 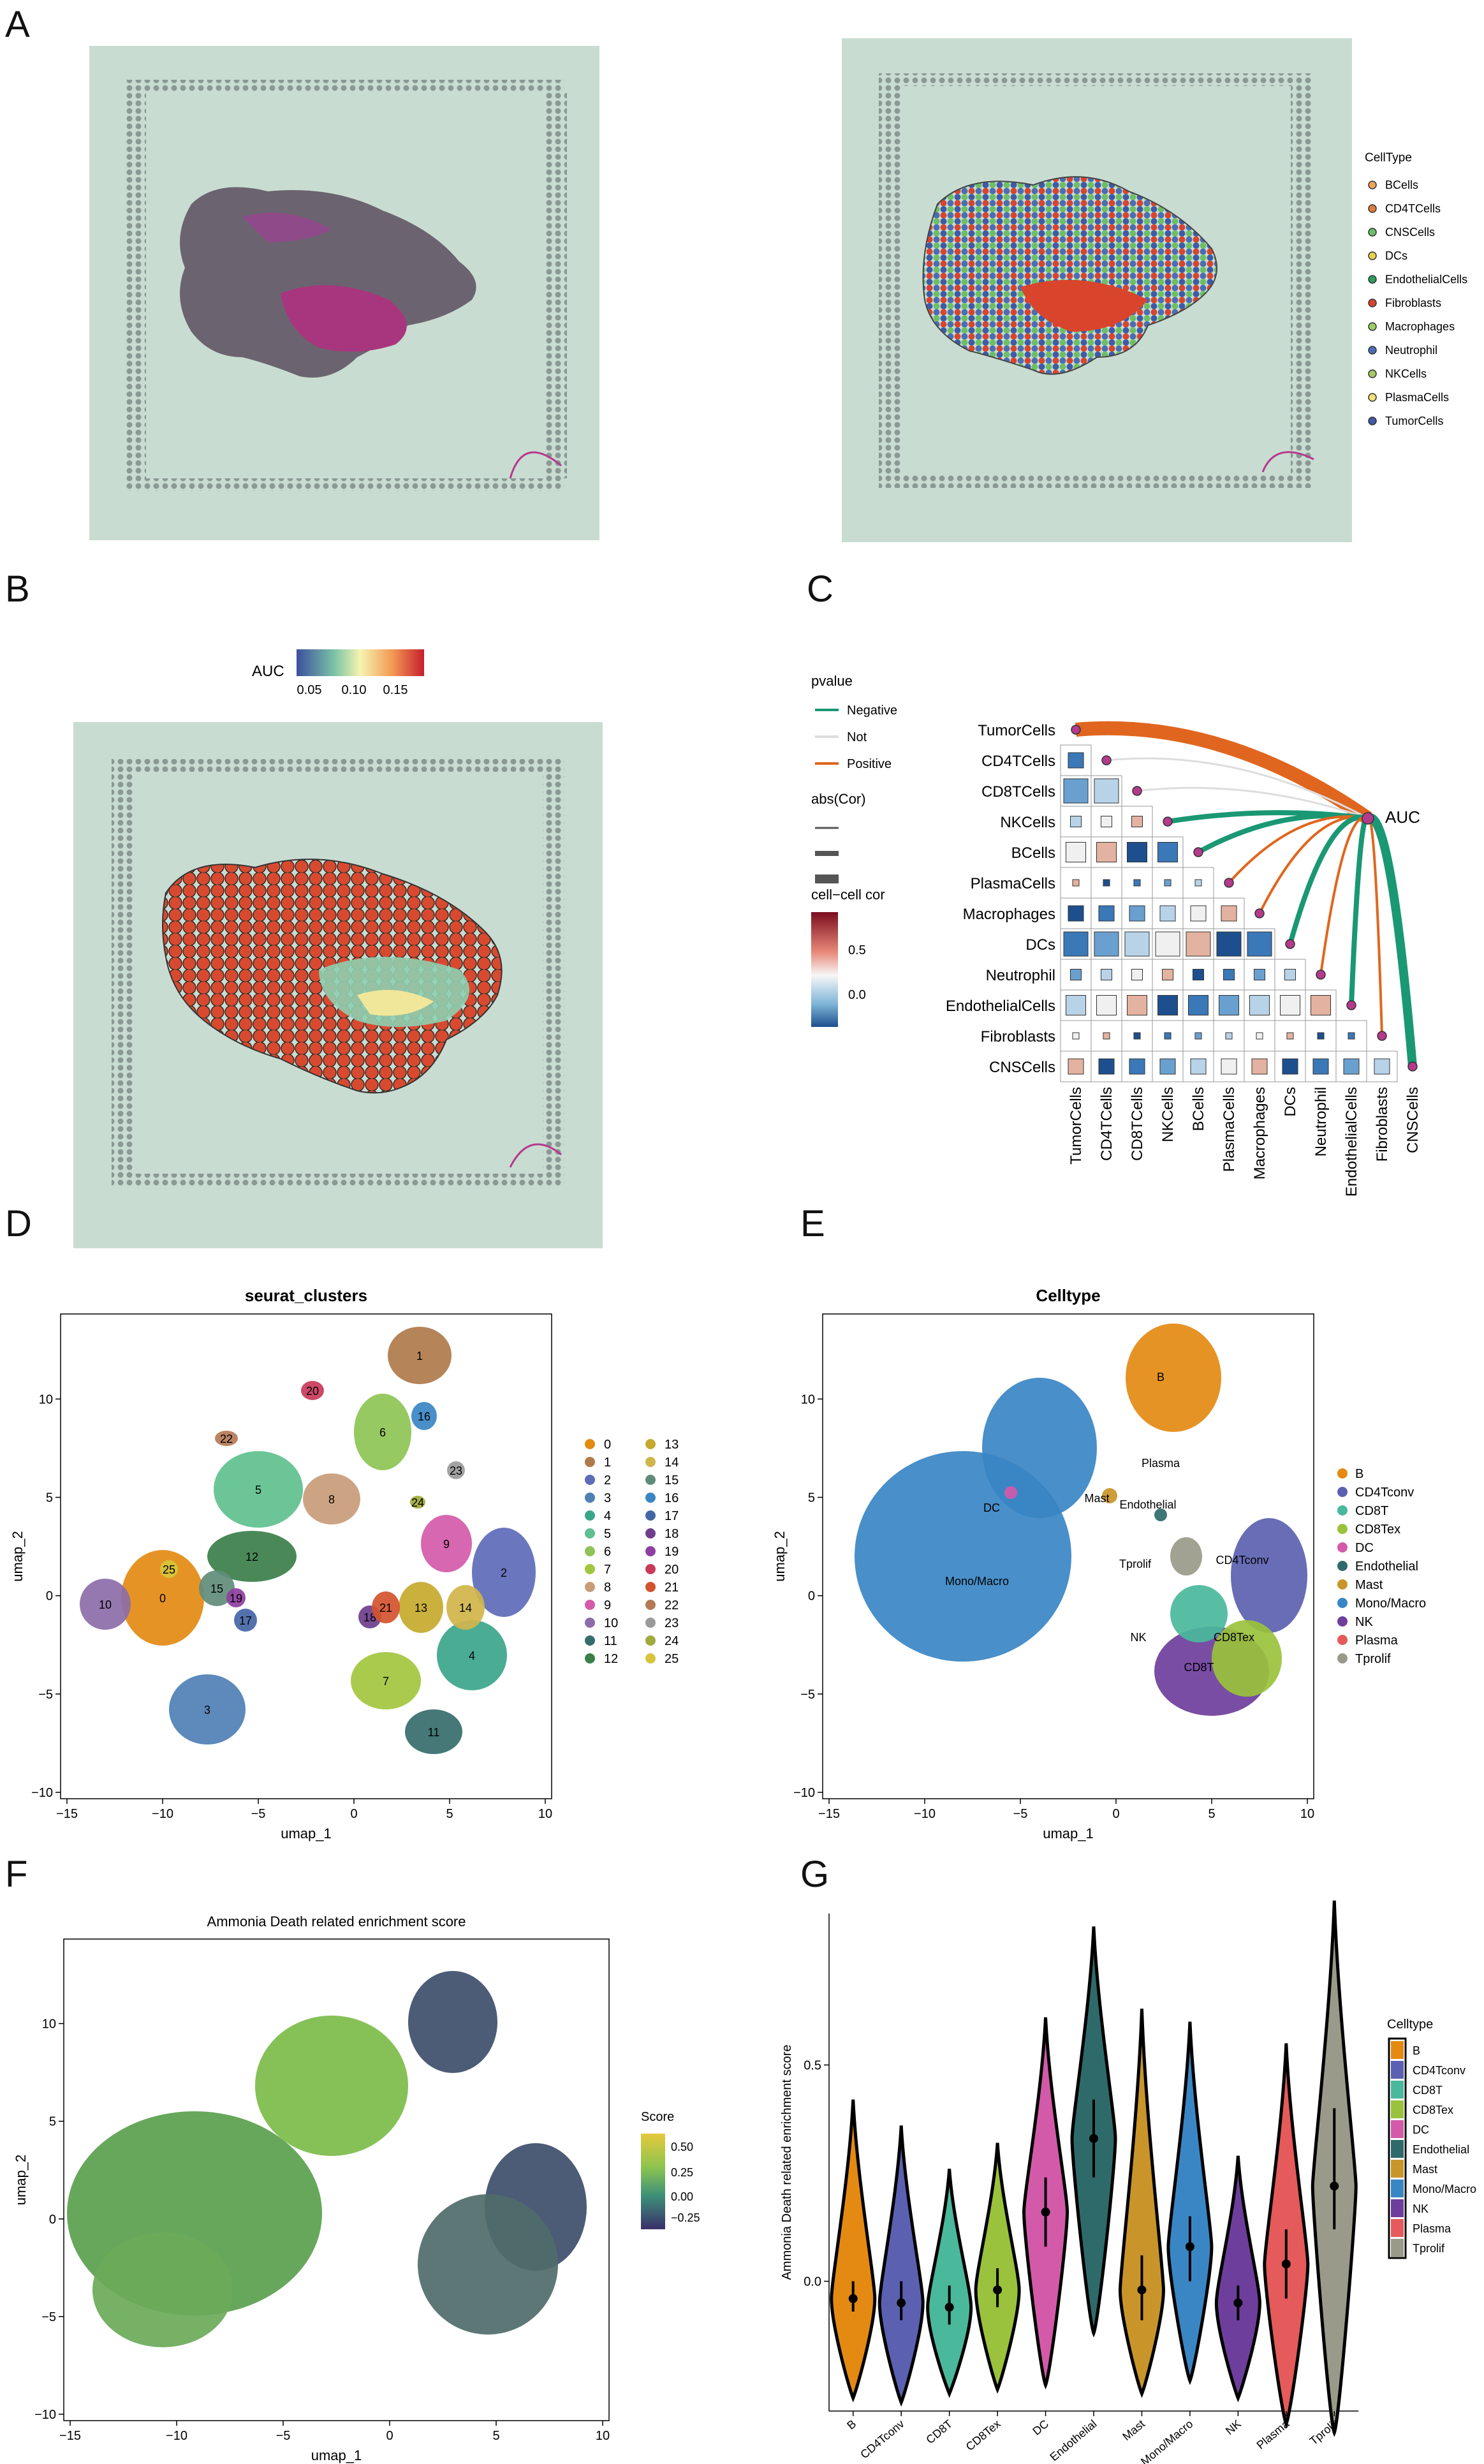 What do you see at coordinates (1365, 1548) in the screenshot?
I see `celltype-legend-label: DC` at bounding box center [1365, 1548].